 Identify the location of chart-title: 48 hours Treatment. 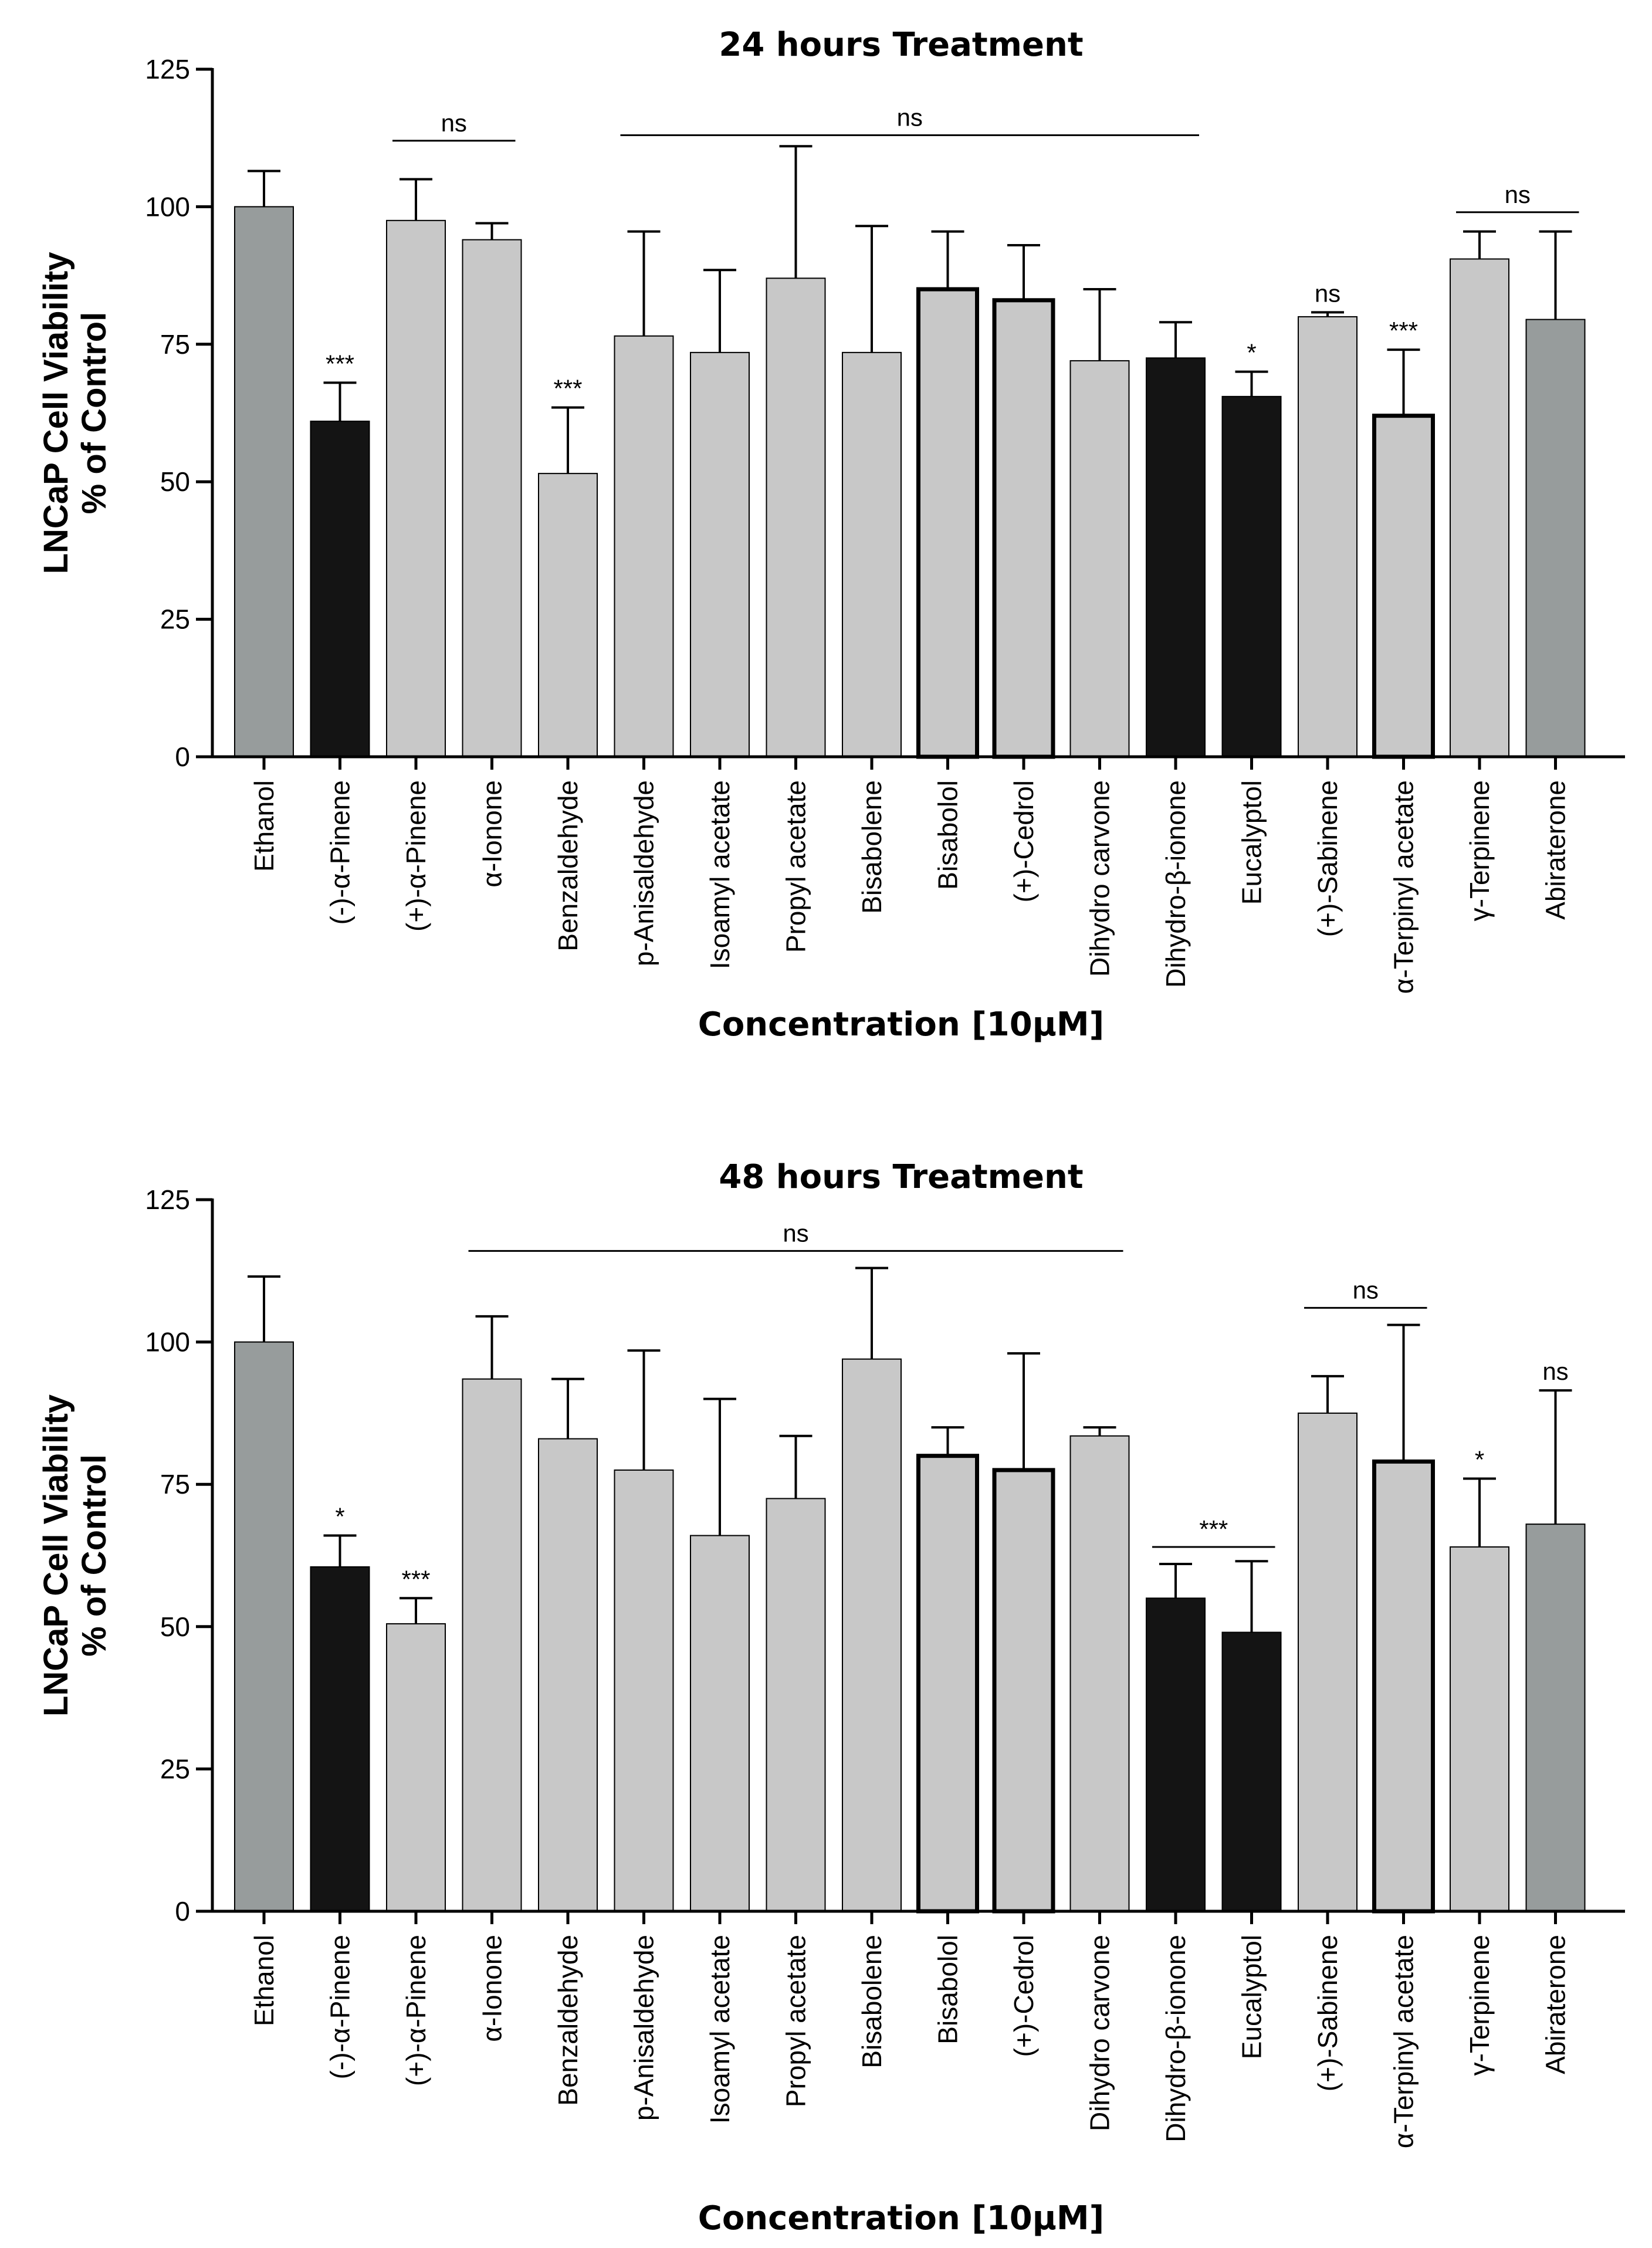
(901, 1177).